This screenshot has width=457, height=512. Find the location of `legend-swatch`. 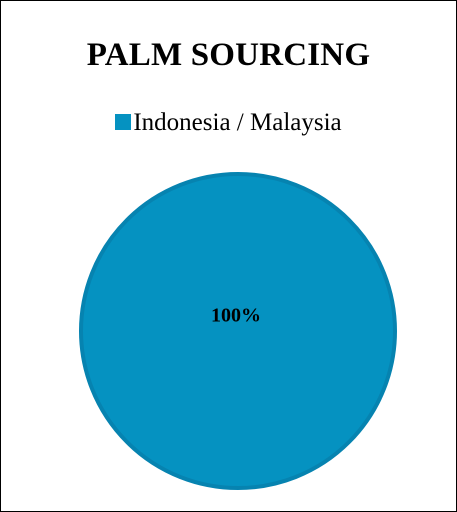

legend-swatch is located at coordinates (123, 122).